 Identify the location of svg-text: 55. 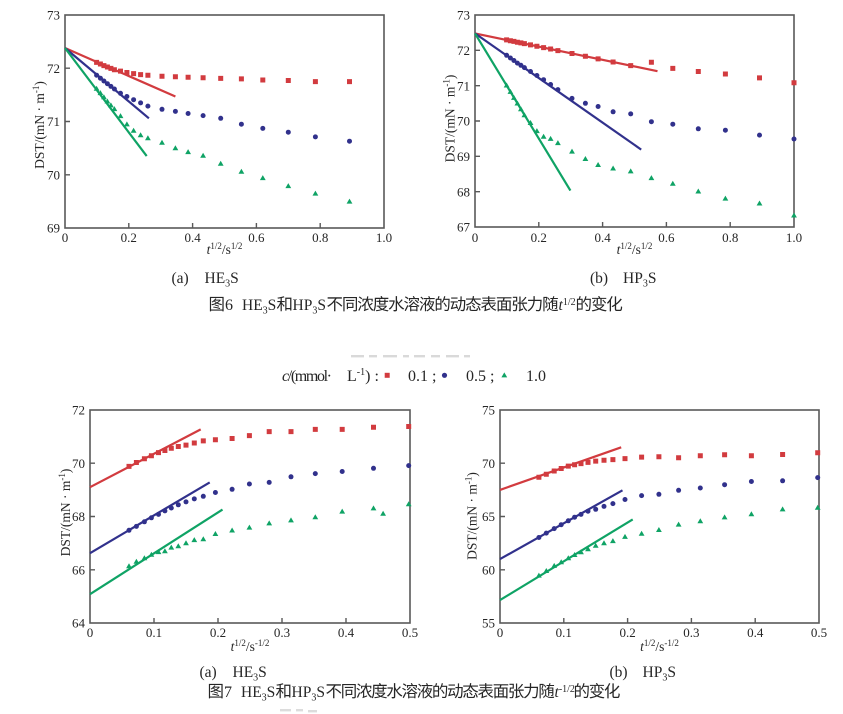
(488, 623).